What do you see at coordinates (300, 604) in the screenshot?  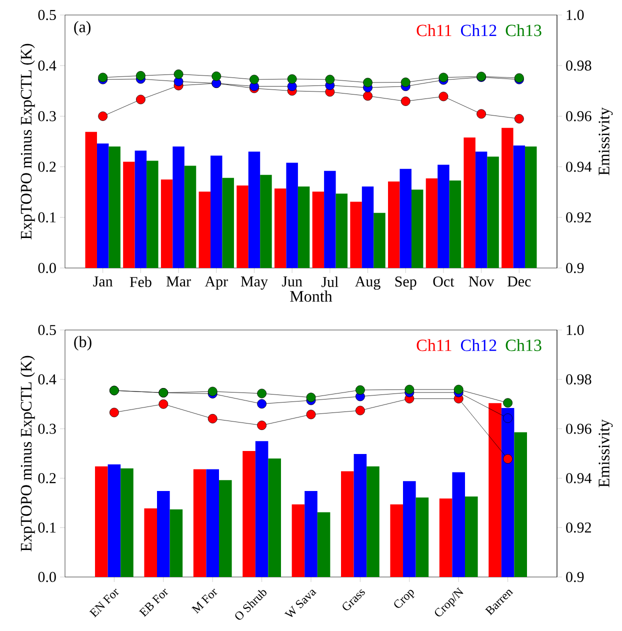 I see `x-tick-label: W Sava` at bounding box center [300, 604].